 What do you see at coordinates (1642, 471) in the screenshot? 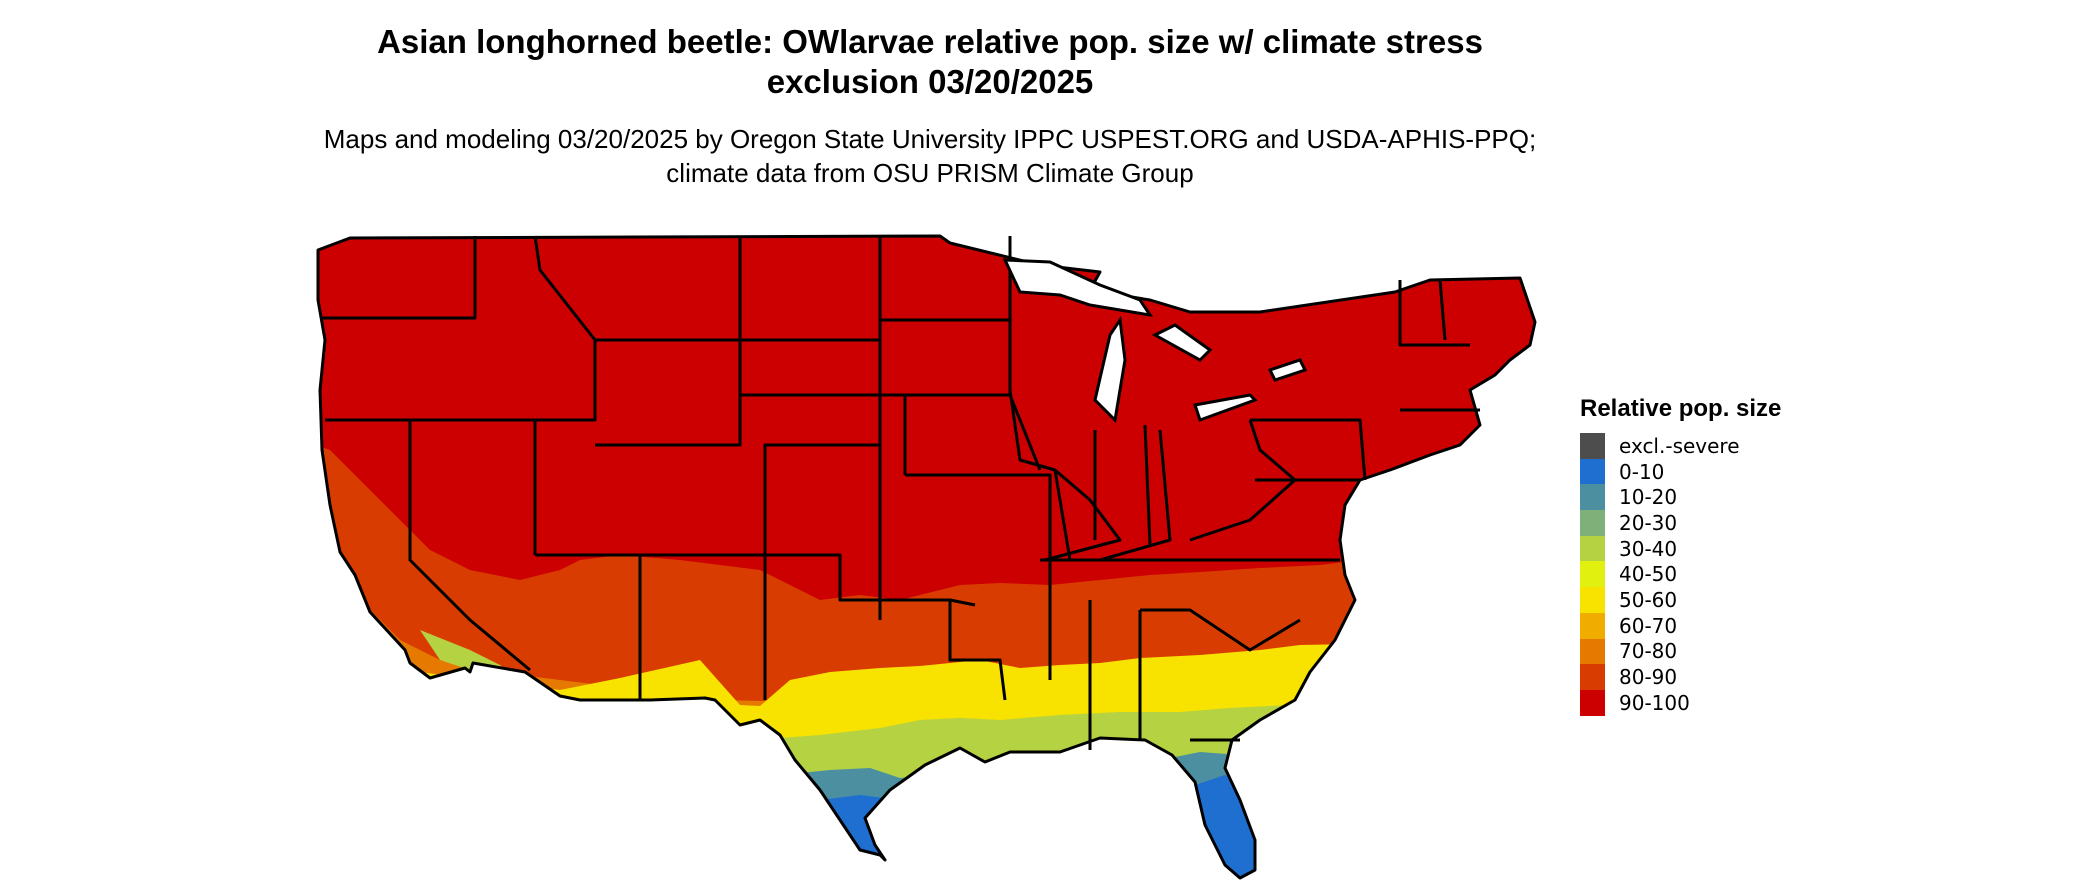
I see `legend-label: 0-10` at bounding box center [1642, 471].